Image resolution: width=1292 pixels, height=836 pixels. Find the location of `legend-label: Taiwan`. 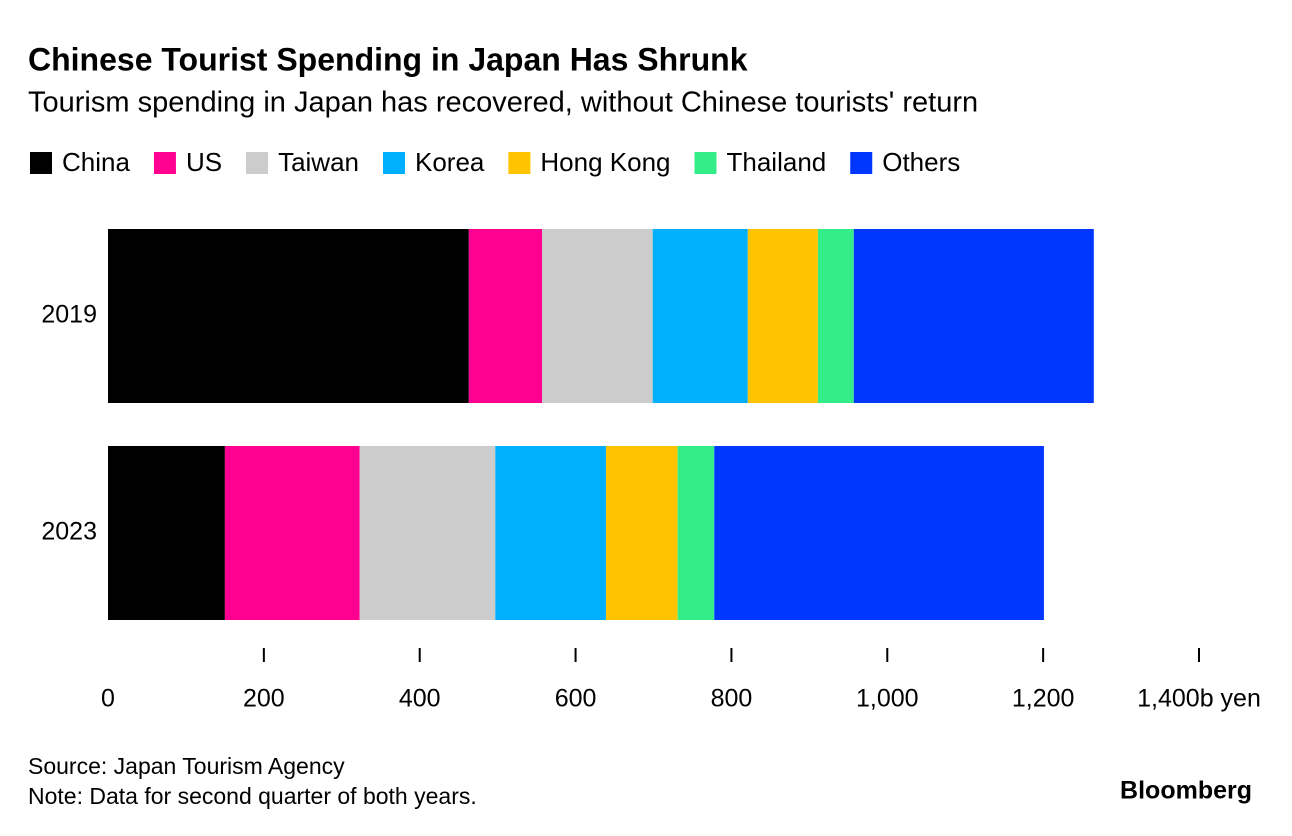

legend-label: Taiwan is located at coordinates (318, 162).